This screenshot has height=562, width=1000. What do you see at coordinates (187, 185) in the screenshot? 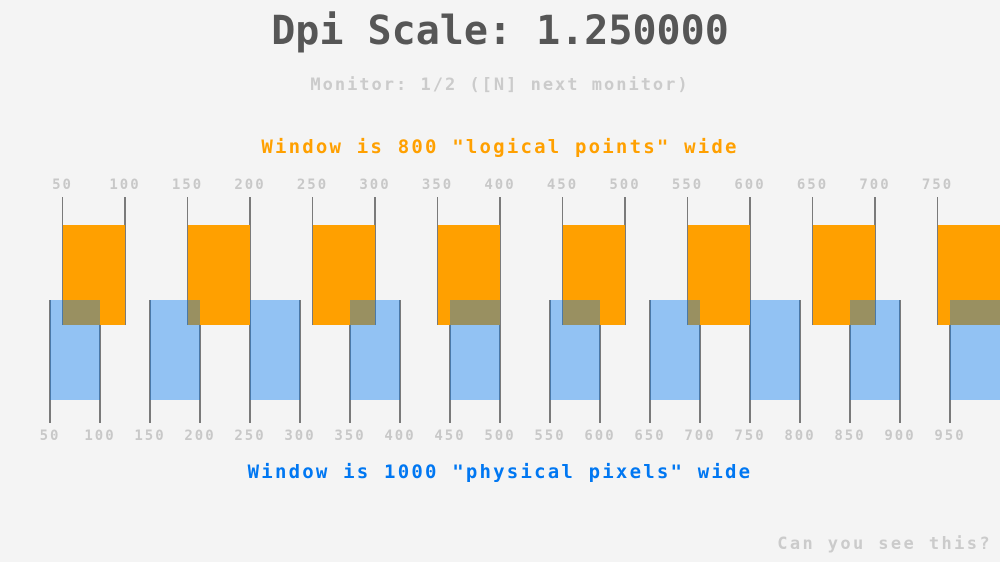
I see `logical-tick-label: 150` at bounding box center [187, 185].